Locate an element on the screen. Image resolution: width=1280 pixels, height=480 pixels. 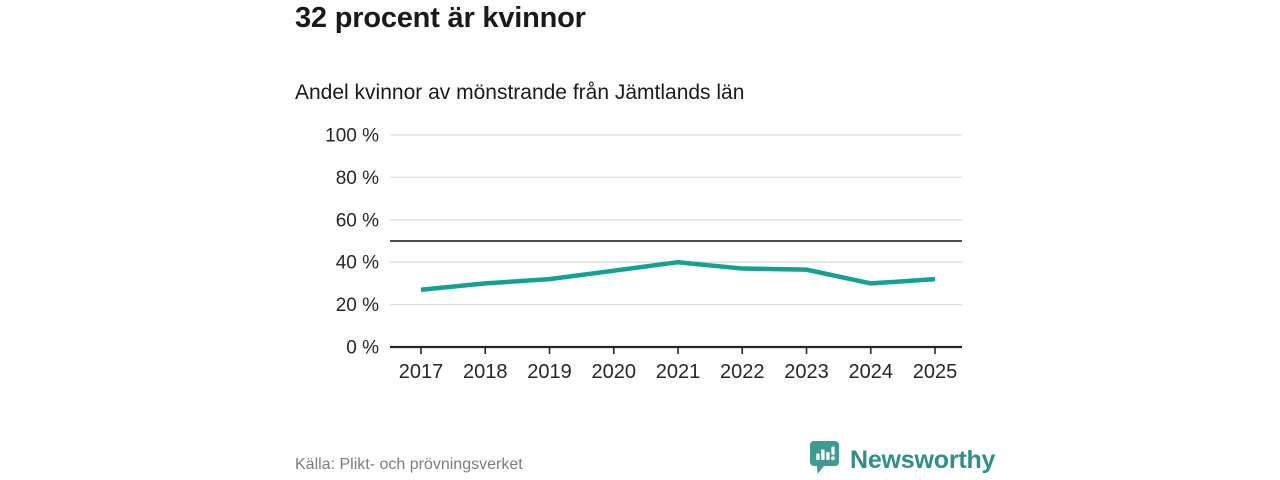
x-tick-label: 2023 is located at coordinates (806, 372).